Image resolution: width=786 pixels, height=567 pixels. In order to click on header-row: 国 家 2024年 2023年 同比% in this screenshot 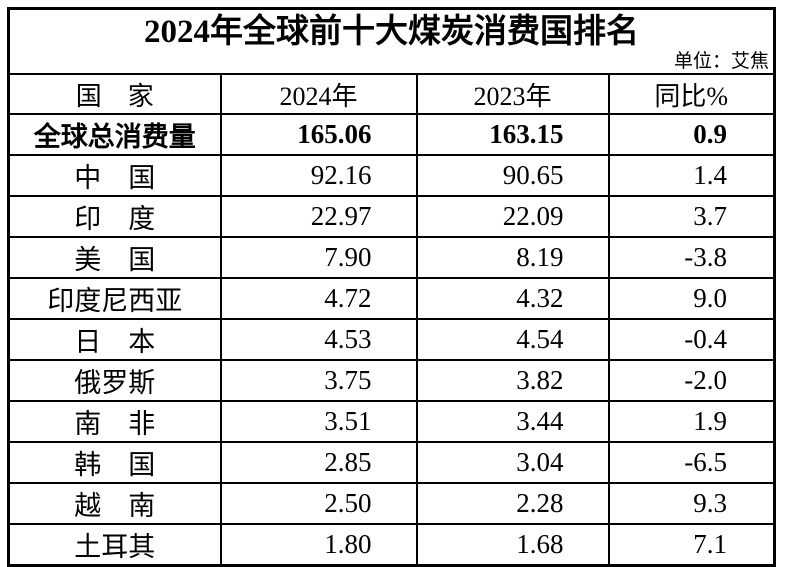, I will do `click(391, 94)`.